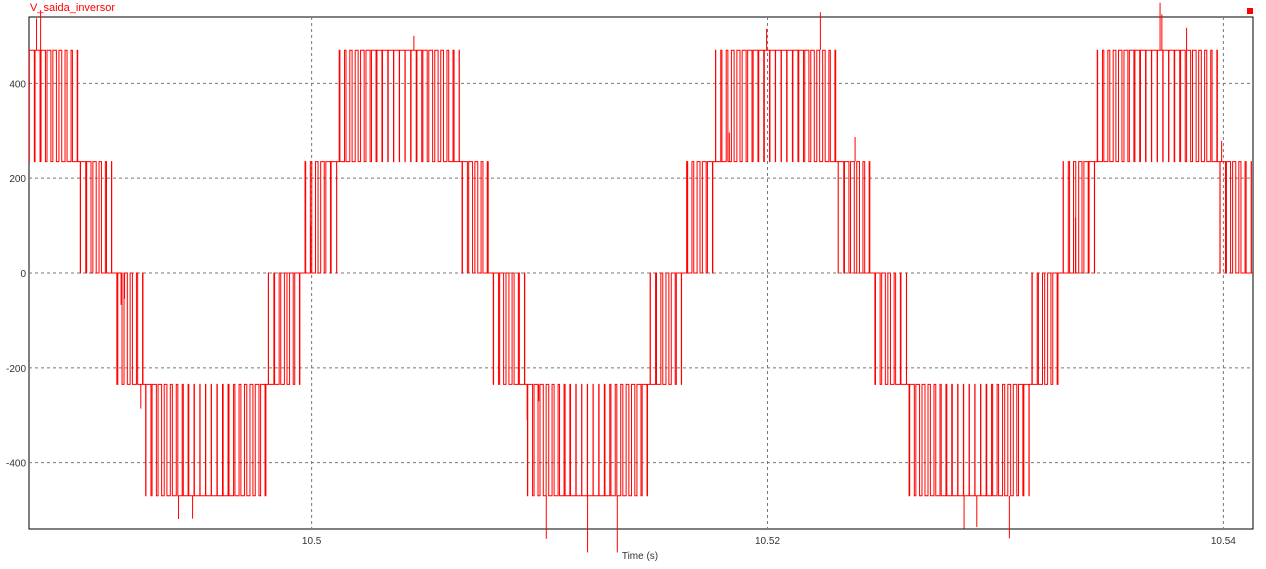 Image resolution: width=1266 pixels, height=569 pixels. Describe the element at coordinates (72, 8) in the screenshot. I see `series-title: V_saida_inversor` at that location.